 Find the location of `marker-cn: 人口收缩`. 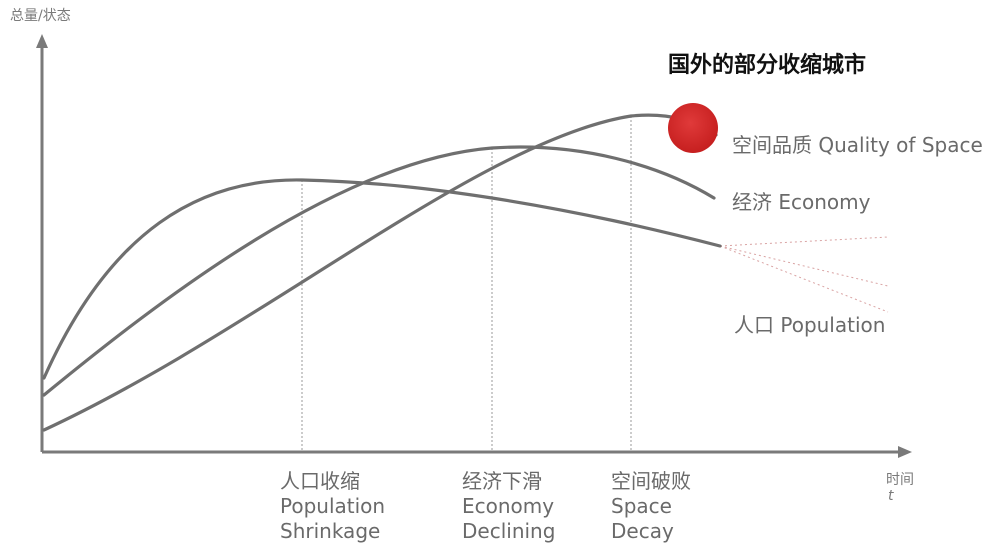

marker-cn: 人口收缩 is located at coordinates (320, 481).